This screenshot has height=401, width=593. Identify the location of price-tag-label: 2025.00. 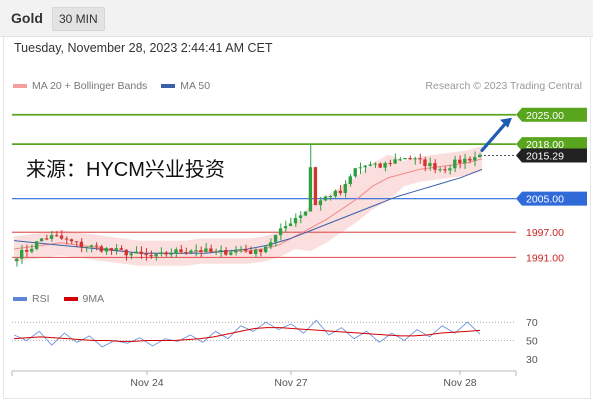
(545, 116).